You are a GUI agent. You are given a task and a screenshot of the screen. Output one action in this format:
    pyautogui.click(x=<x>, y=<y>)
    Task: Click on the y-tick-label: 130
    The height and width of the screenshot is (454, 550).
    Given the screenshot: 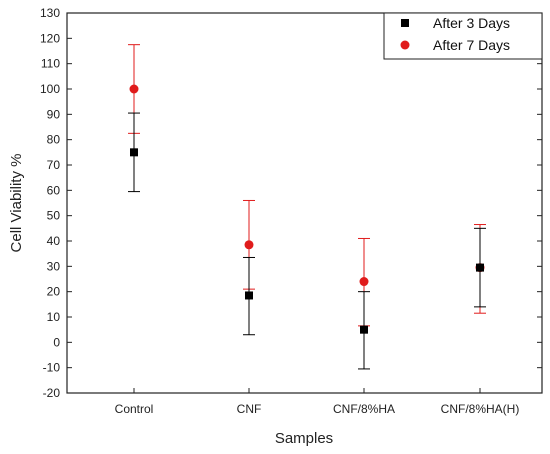 What is the action you would take?
    pyautogui.click(x=50, y=13)
    